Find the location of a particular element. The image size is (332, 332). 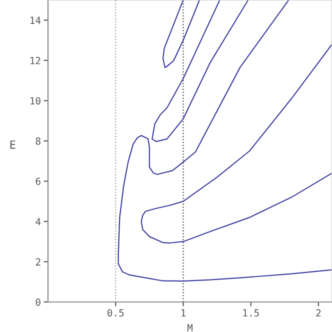

x-tick-label: 2 is located at coordinates (318, 312).